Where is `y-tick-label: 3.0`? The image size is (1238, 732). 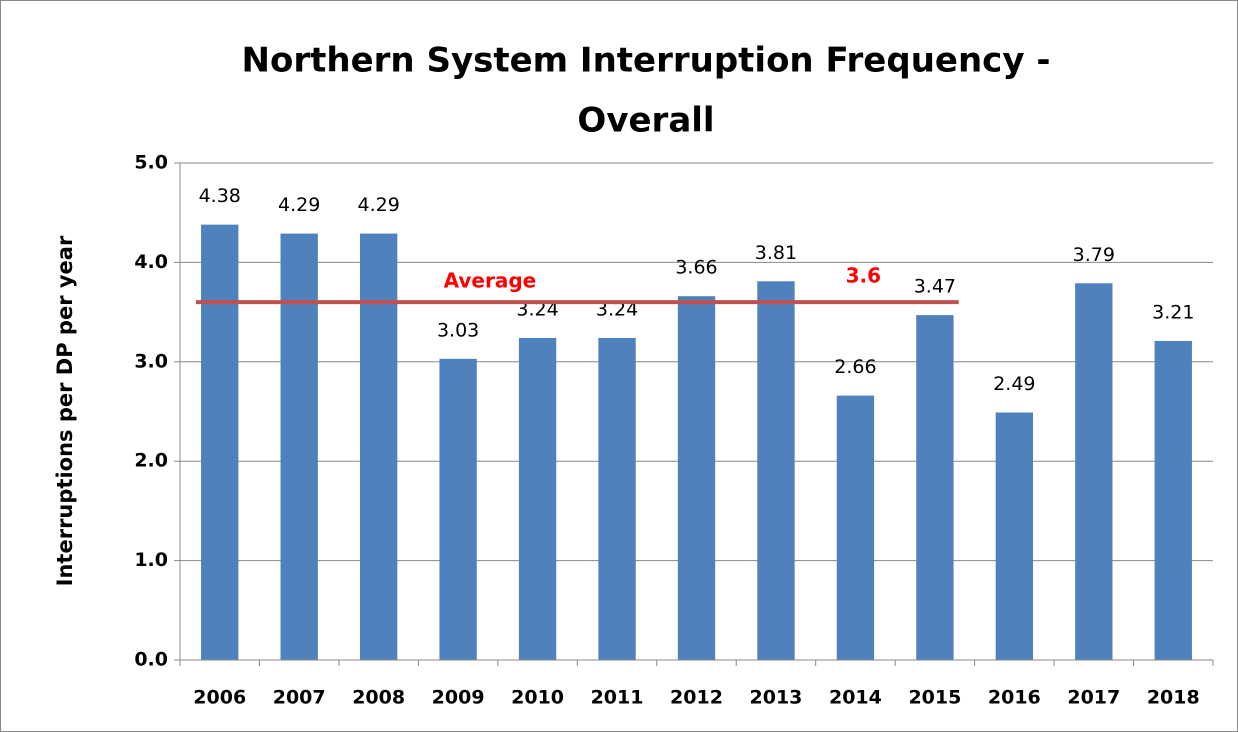 y-tick-label: 3.0 is located at coordinates (151, 361).